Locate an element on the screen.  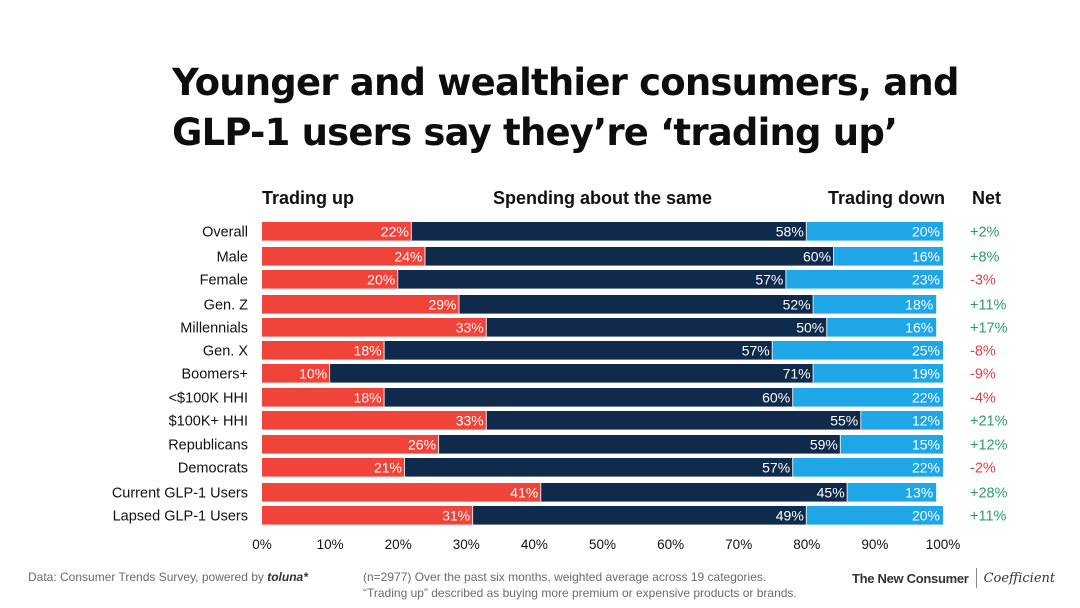
category-label: Gen. X is located at coordinates (225, 351).